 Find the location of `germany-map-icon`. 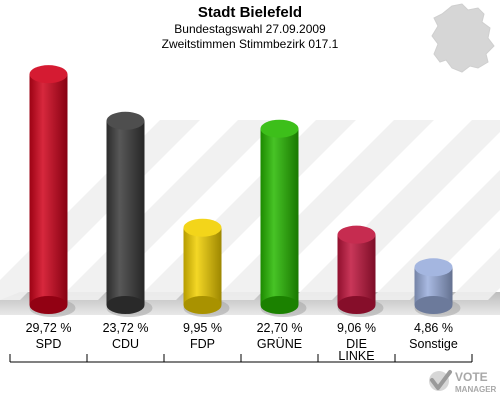

germany-map-icon is located at coordinates (463, 38).